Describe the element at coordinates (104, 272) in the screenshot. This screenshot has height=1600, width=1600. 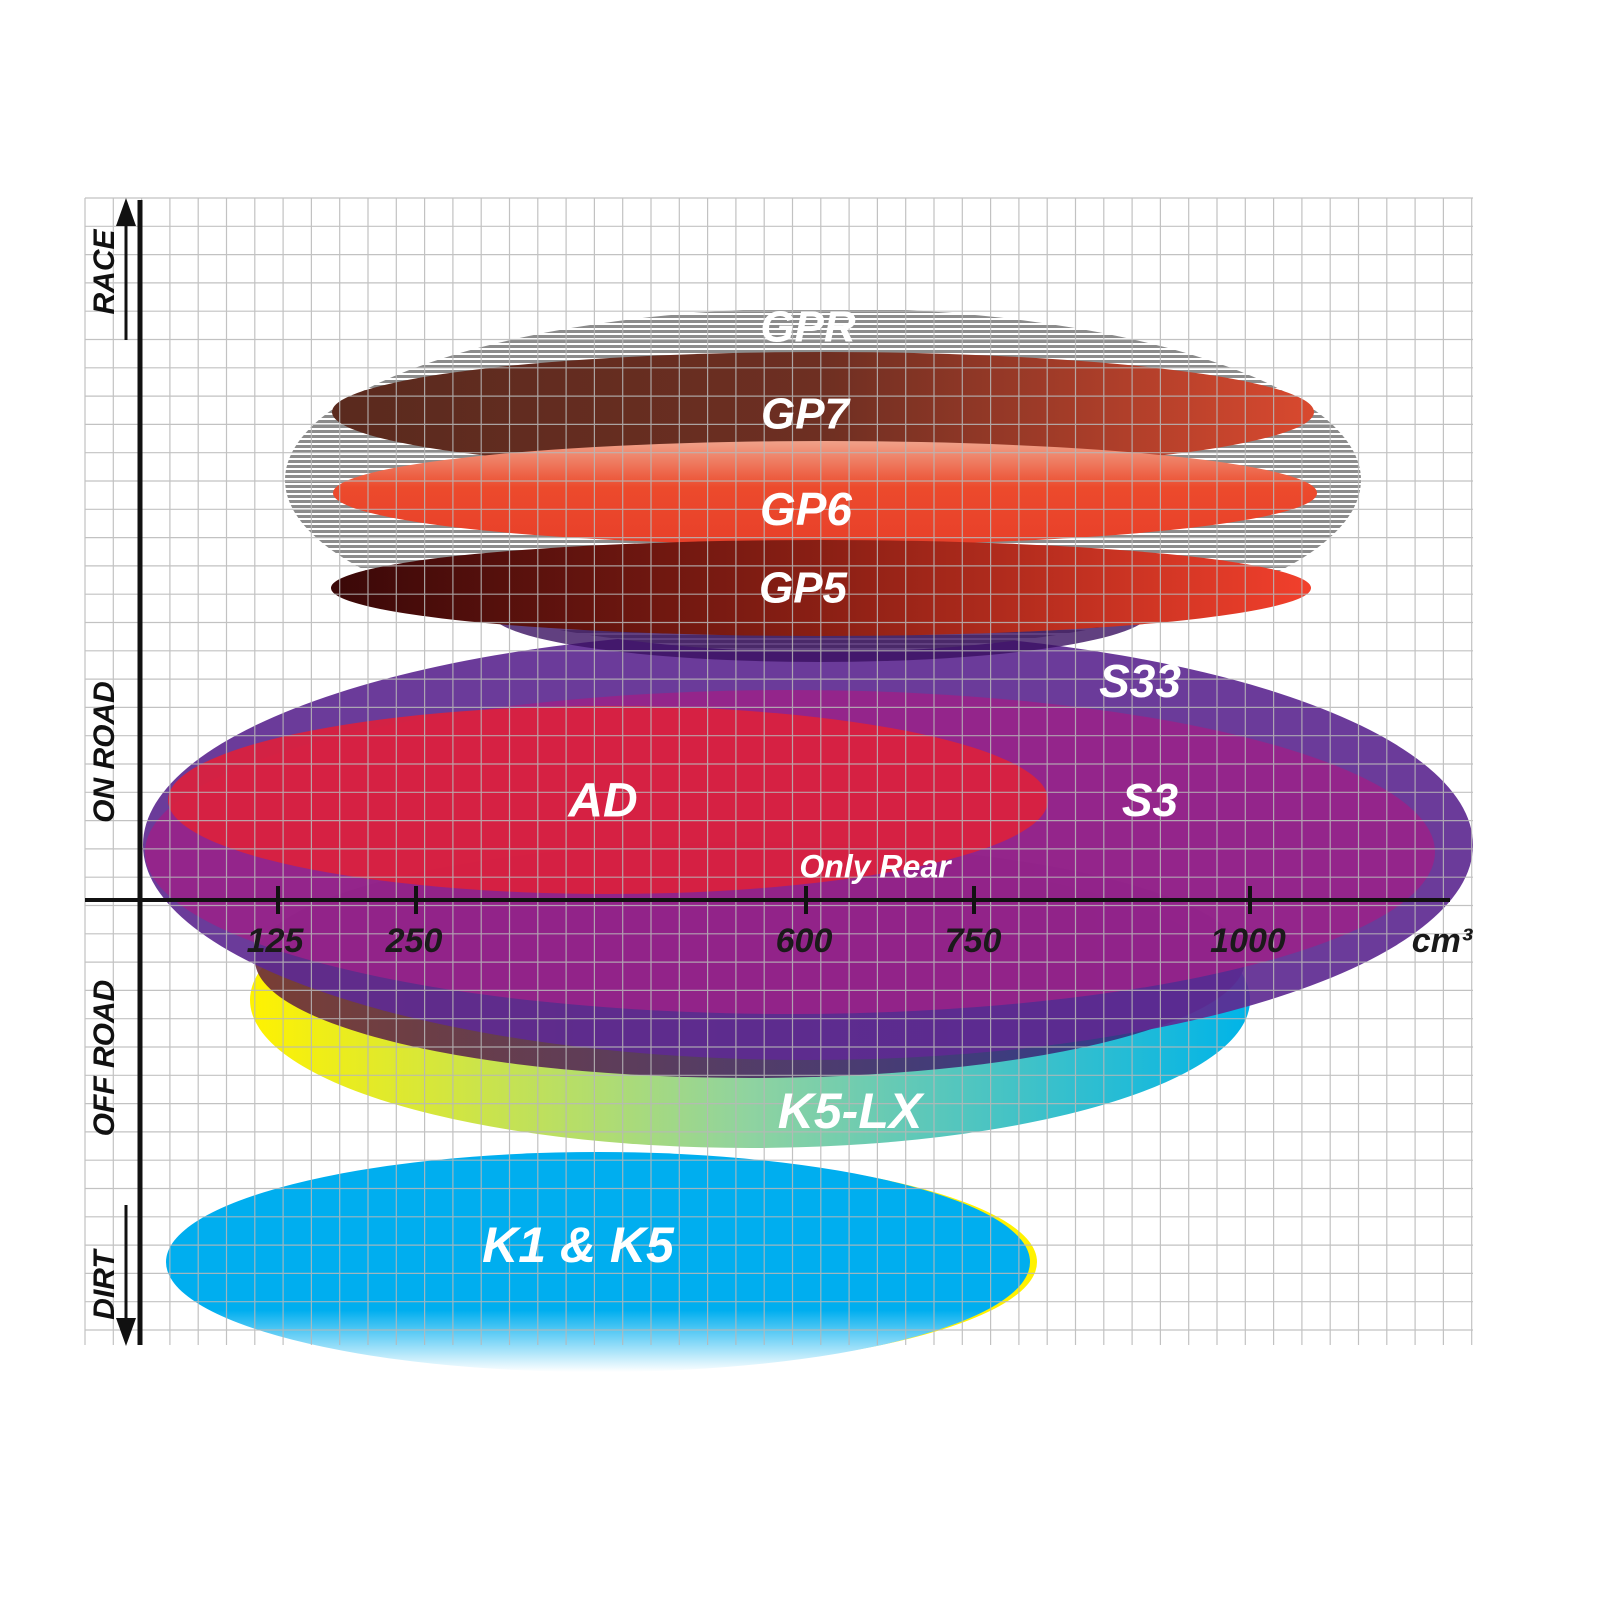
I see `y-label-race: RACE` at that location.